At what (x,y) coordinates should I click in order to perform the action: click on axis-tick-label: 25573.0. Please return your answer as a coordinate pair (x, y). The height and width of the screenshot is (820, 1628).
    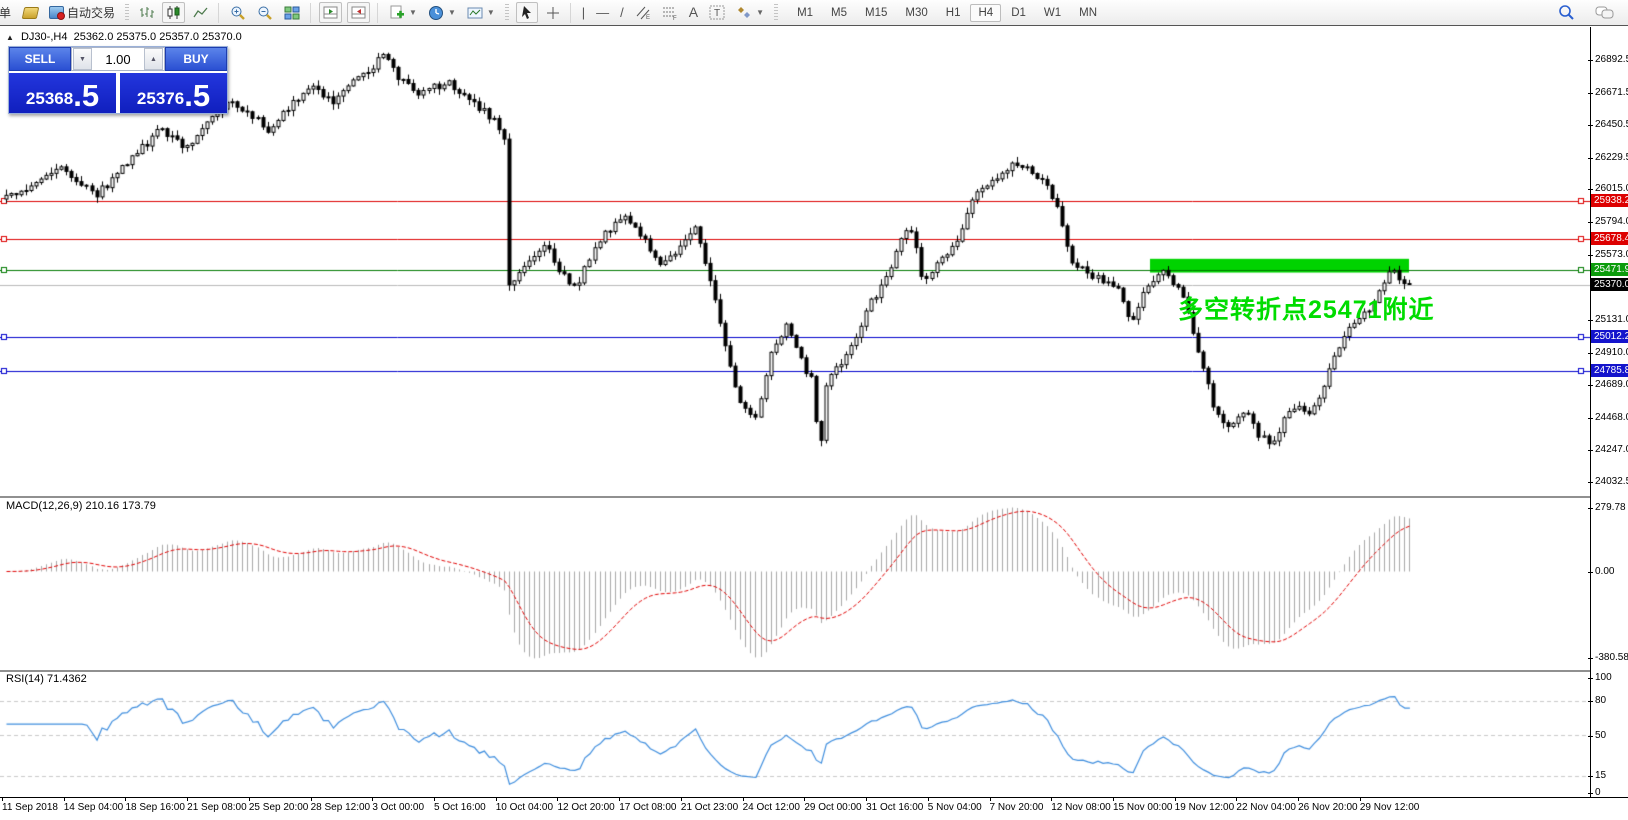
    Looking at the image, I should click on (1611, 254).